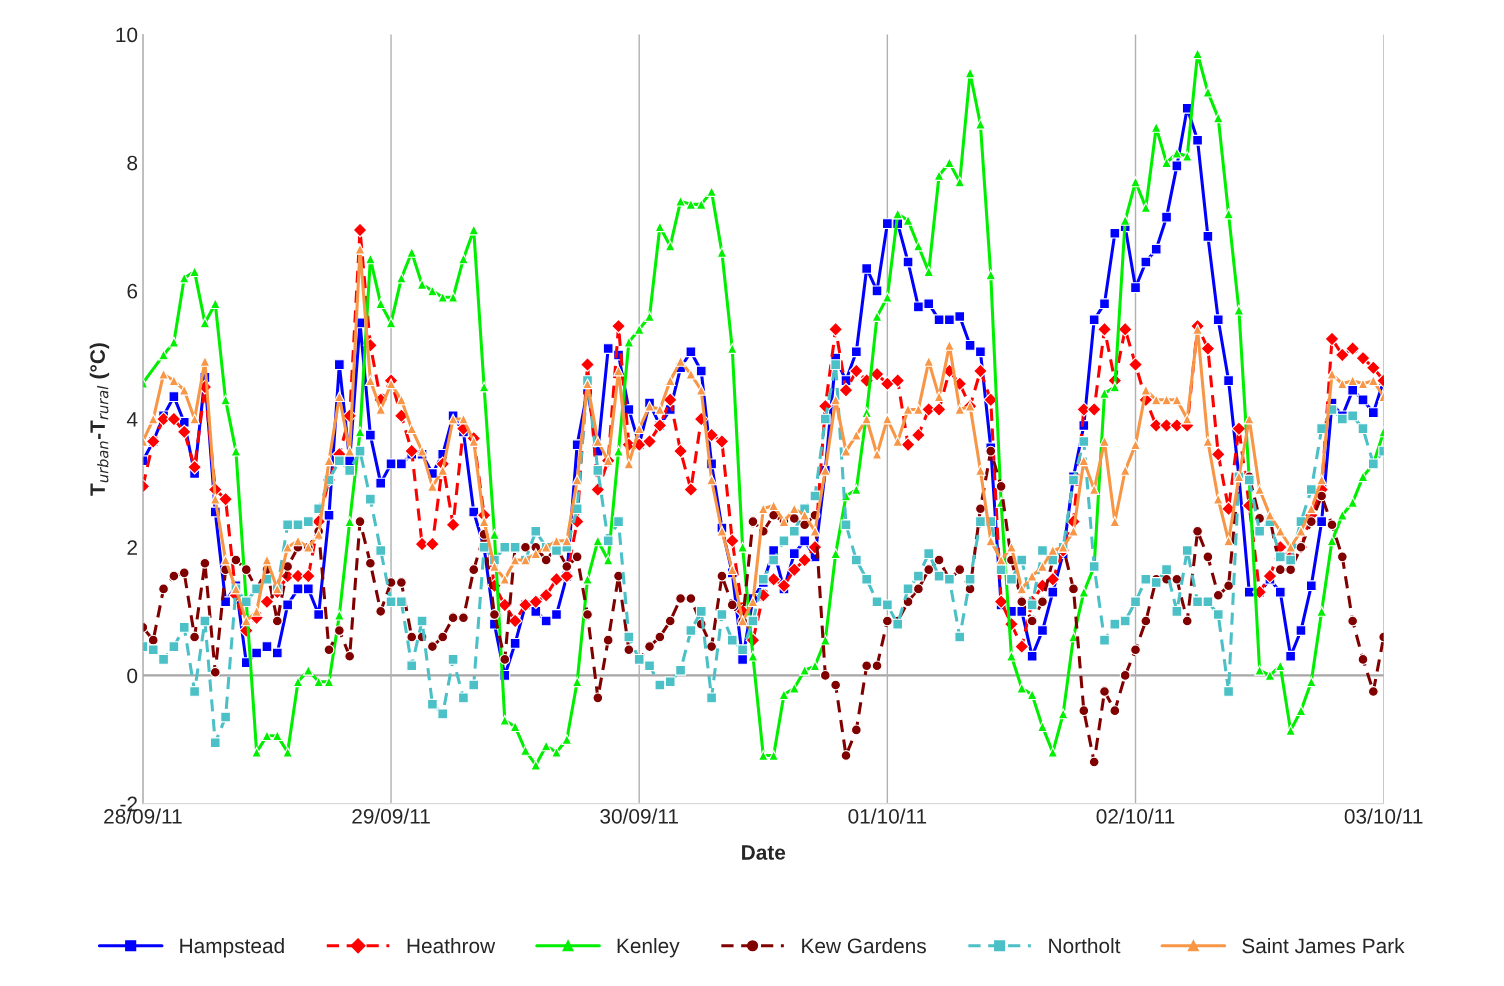 The height and width of the screenshot is (986, 1504). Describe the element at coordinates (864, 945) in the screenshot. I see `legend-label: Kew Gardens` at that location.